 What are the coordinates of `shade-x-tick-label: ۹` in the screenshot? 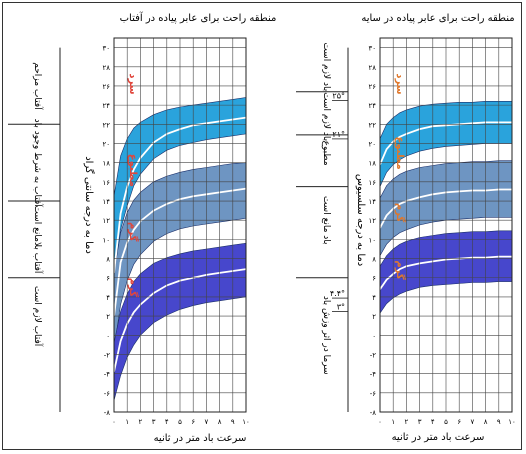 It's located at (499, 422).